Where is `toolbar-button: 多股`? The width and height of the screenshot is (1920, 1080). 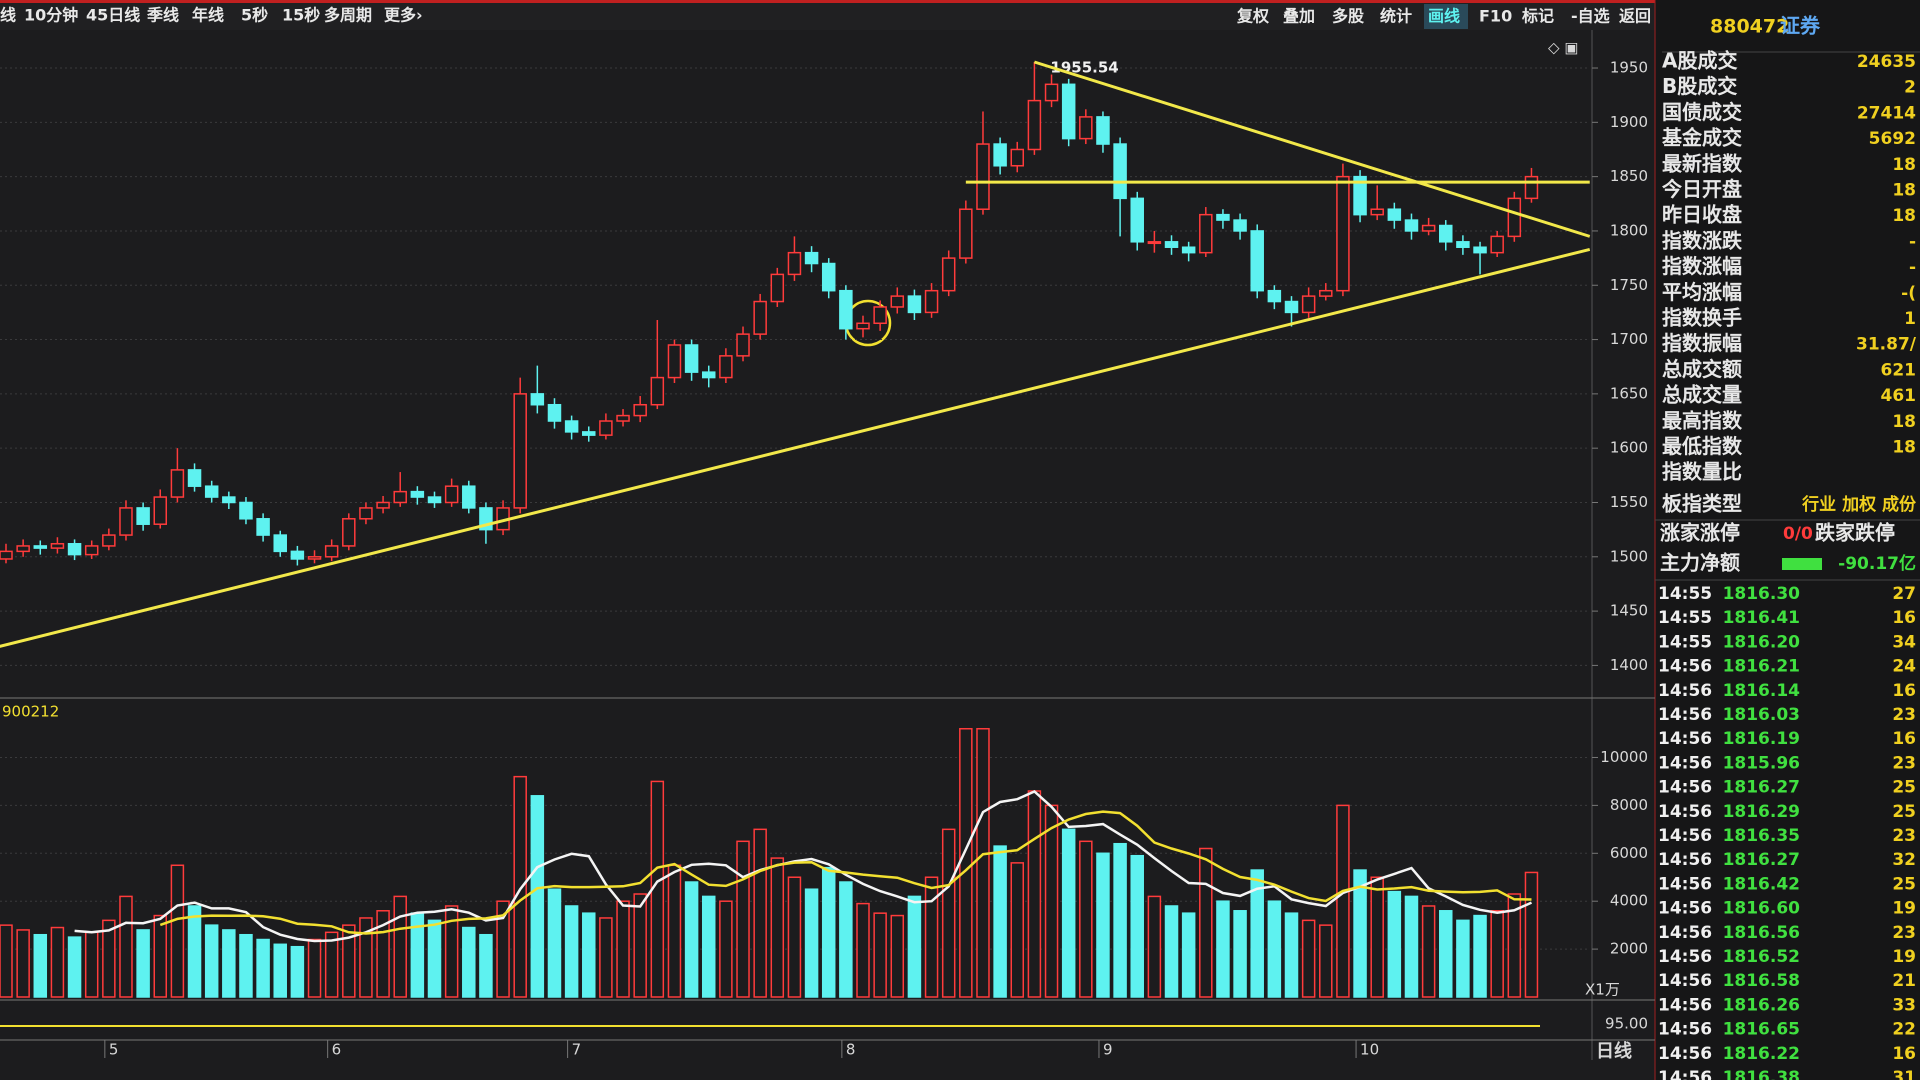 toolbar-button: 多股 is located at coordinates (1348, 16).